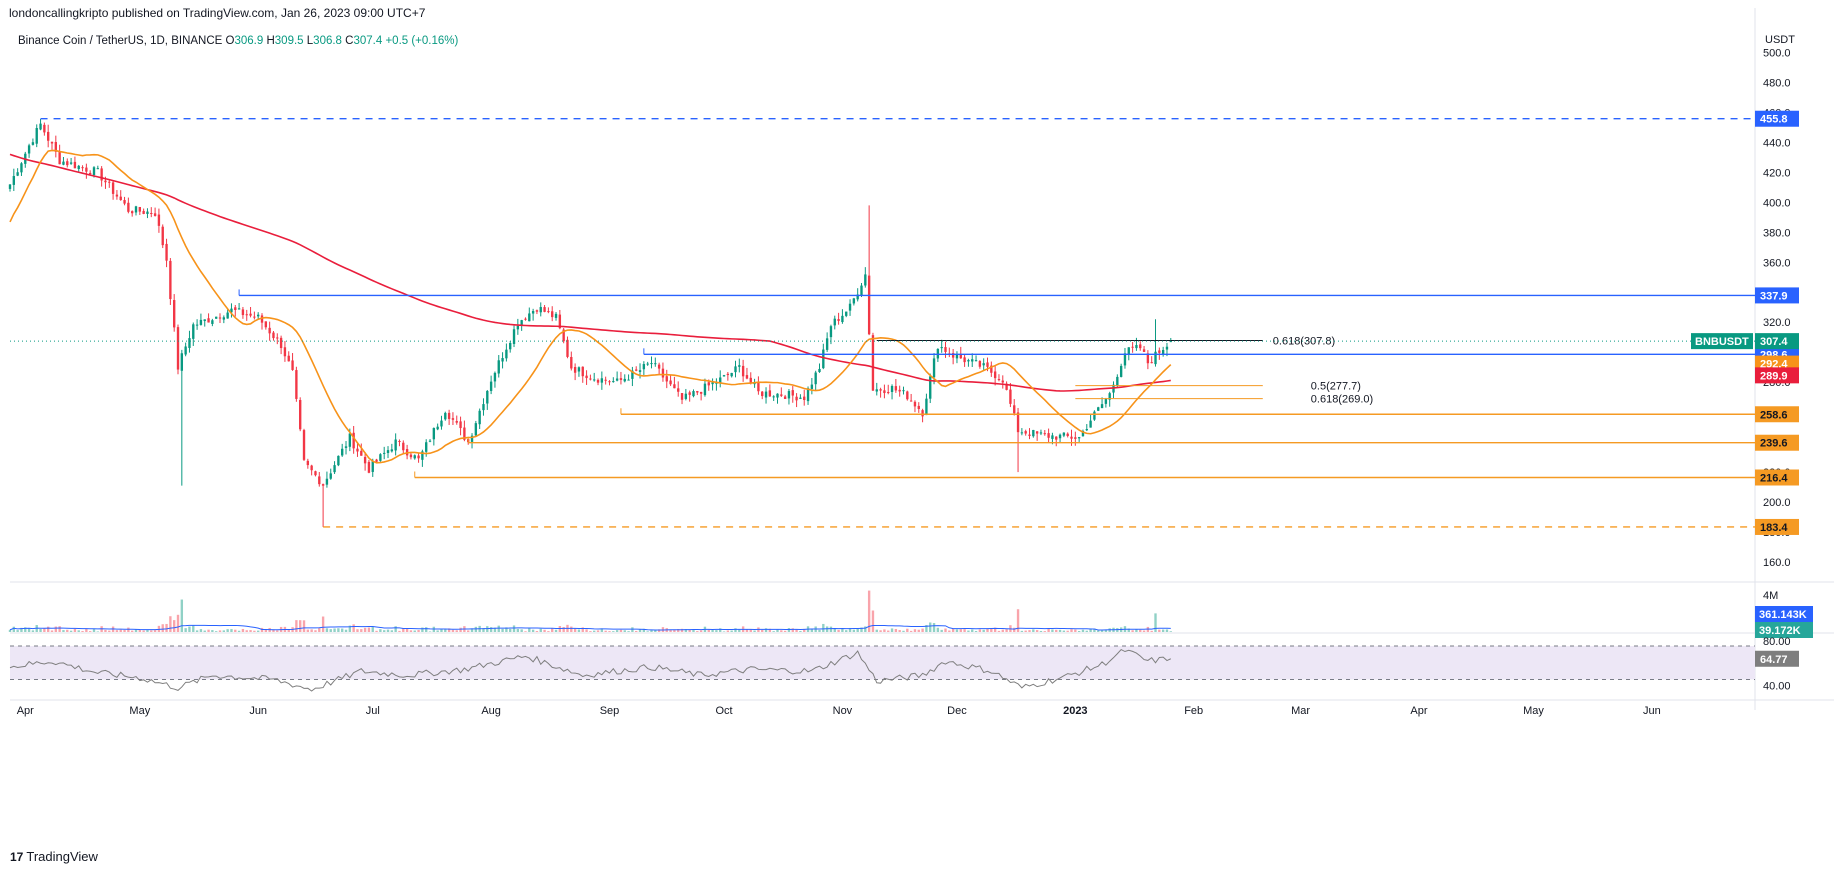 The image size is (1834, 875). I want to click on rsi-value-tag: 64.77, so click(1777, 658).